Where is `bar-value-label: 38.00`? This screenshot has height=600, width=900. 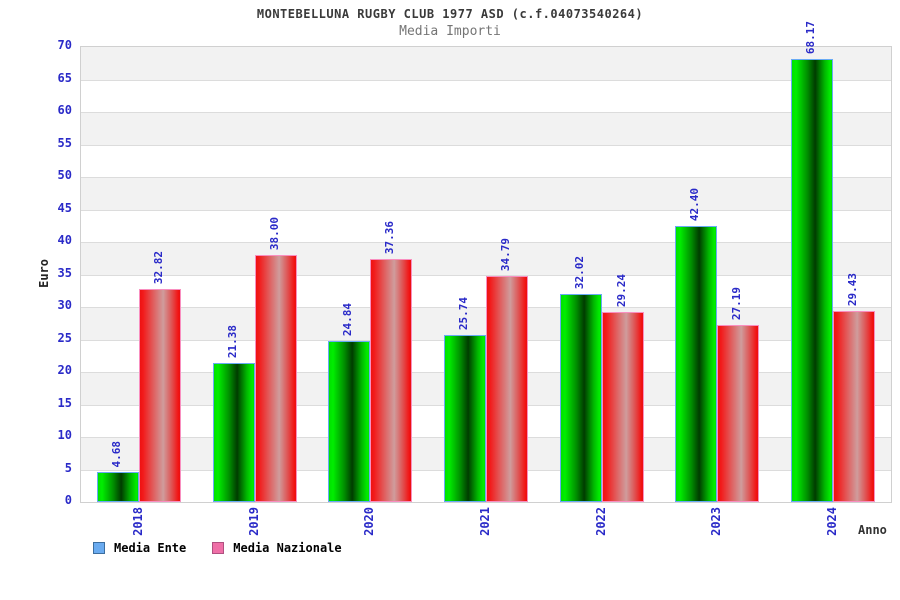 bar-value-label: 38.00 is located at coordinates (274, 233).